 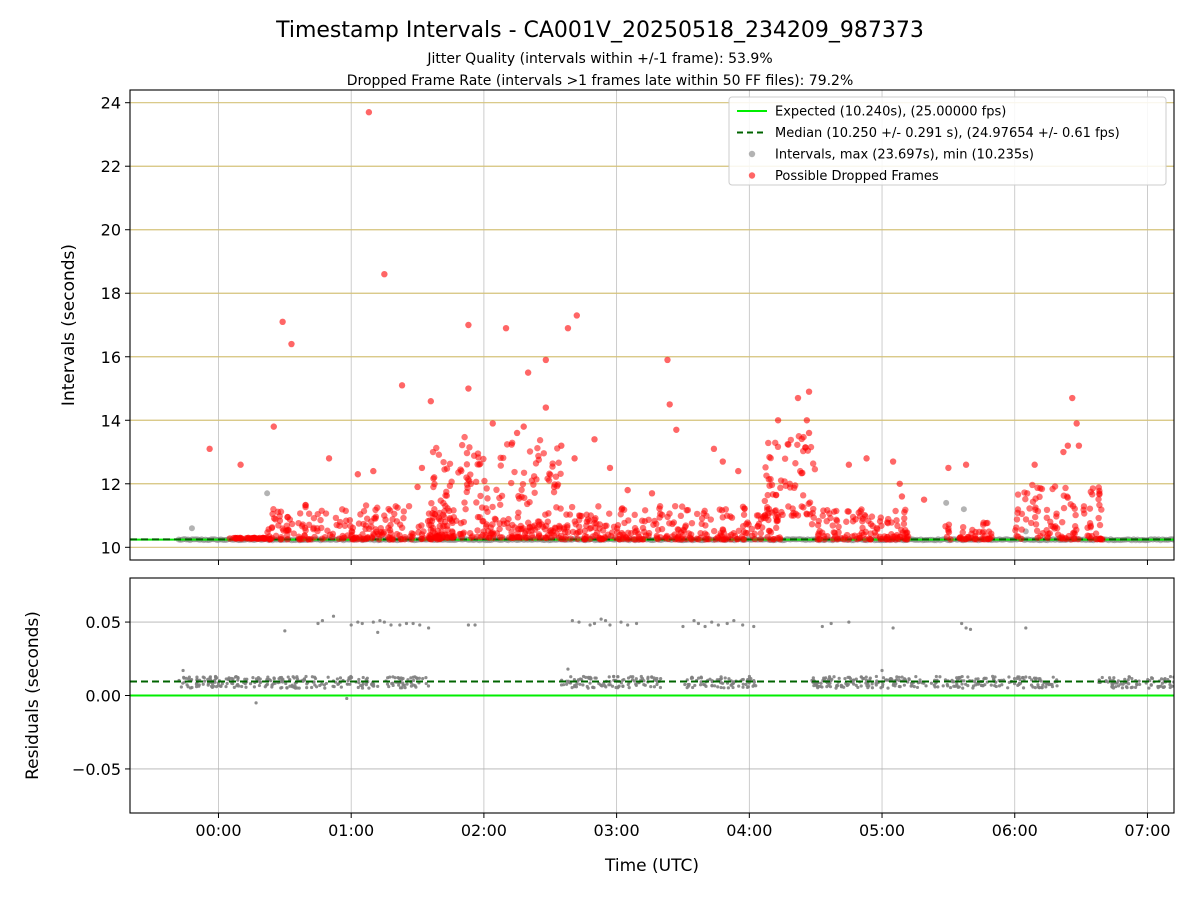 What do you see at coordinates (752, 154) in the screenshot?
I see `legend-intervals-marker` at bounding box center [752, 154].